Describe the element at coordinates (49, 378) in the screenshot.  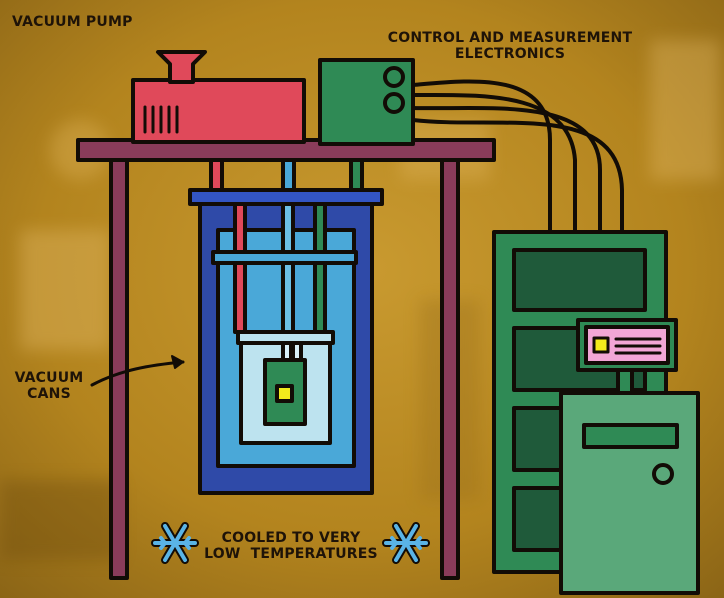
I see `vacuum-cans-label-line1: VACUUM` at that location.